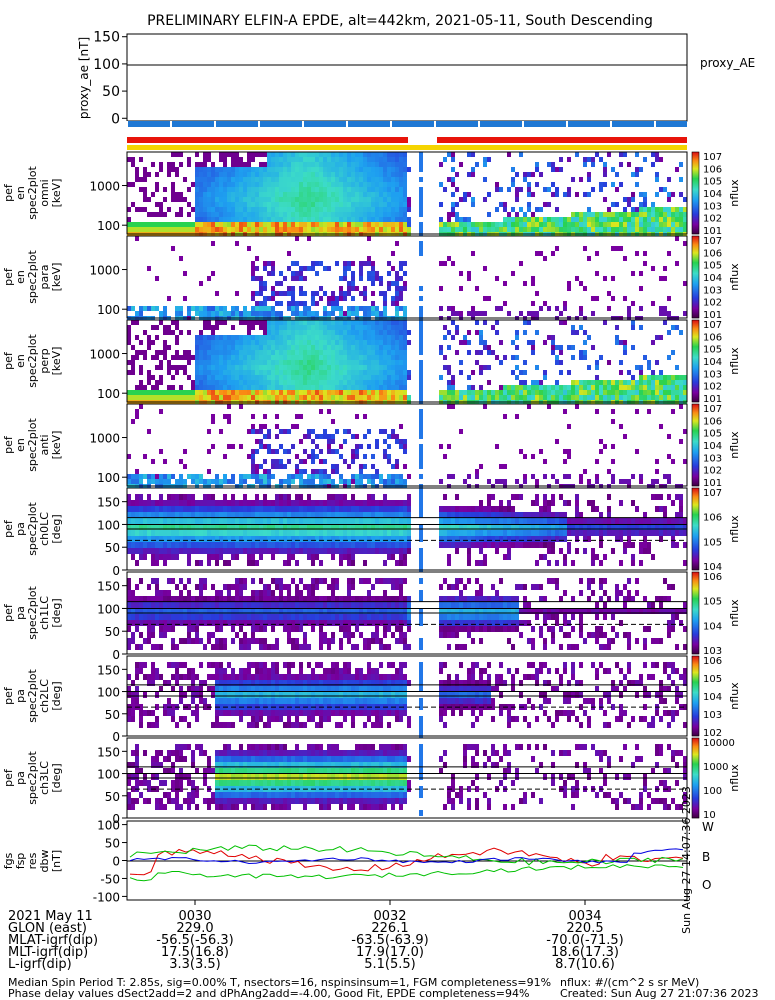  What do you see at coordinates (31, 778) in the screenshot?
I see `panel-ylabel: elapefpaspec2plotch3LC[deg]` at bounding box center [31, 778].